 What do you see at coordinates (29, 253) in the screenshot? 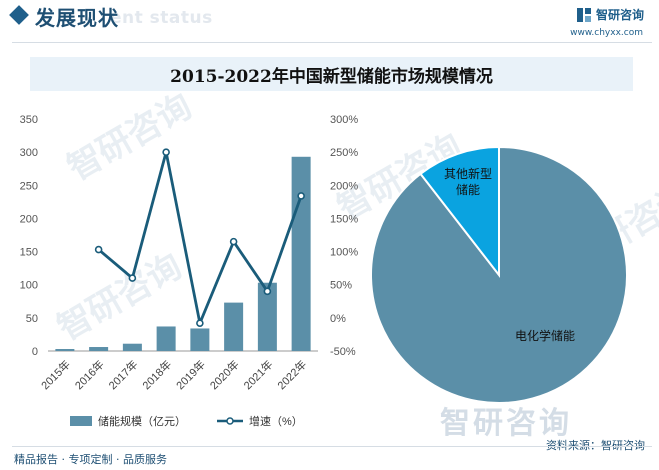
I see `y-left-tick-label: 150` at bounding box center [29, 253].